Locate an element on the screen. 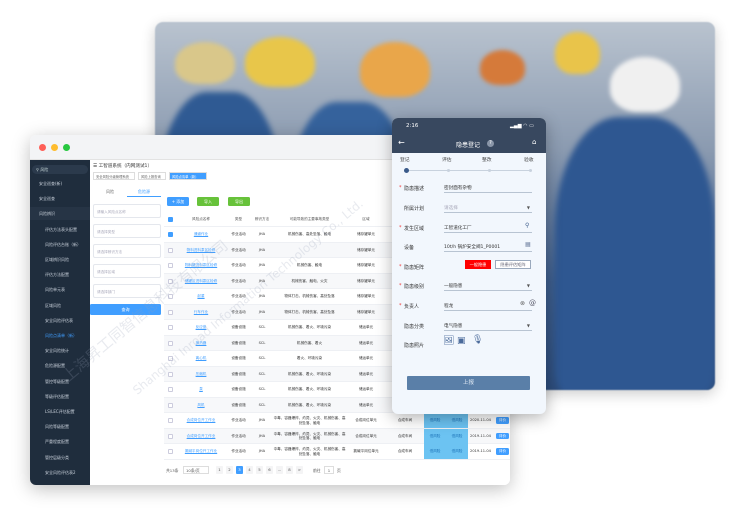 The image size is (738, 519). sidebar-item: 风险等级配置 is located at coordinates (57, 427).